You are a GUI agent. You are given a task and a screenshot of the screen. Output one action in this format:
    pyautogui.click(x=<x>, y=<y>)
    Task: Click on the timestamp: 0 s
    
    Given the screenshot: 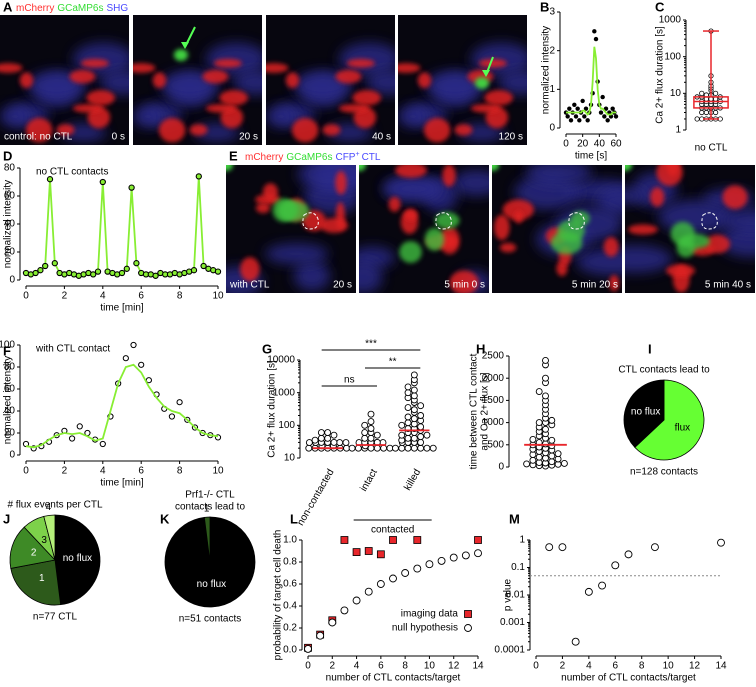 What is the action you would take?
    pyautogui.click(x=118, y=137)
    